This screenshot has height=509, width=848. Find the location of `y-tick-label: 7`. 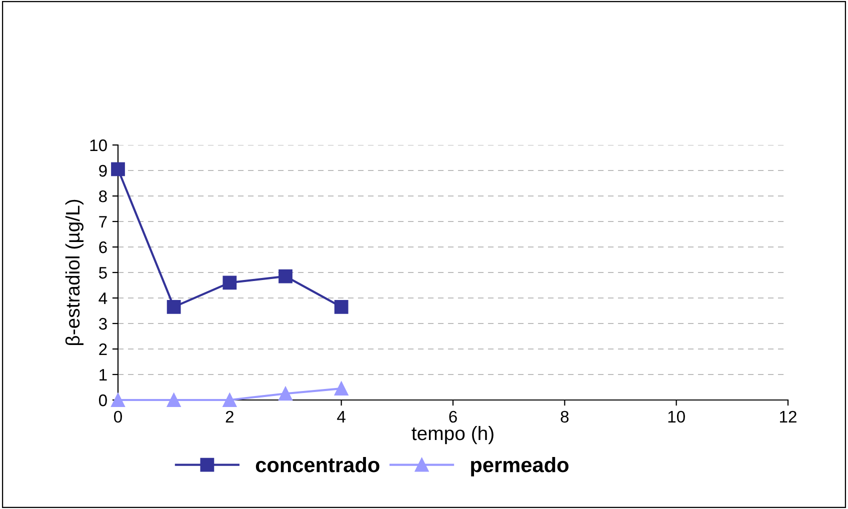

y-tick-label: 7 is located at coordinates (103, 222).